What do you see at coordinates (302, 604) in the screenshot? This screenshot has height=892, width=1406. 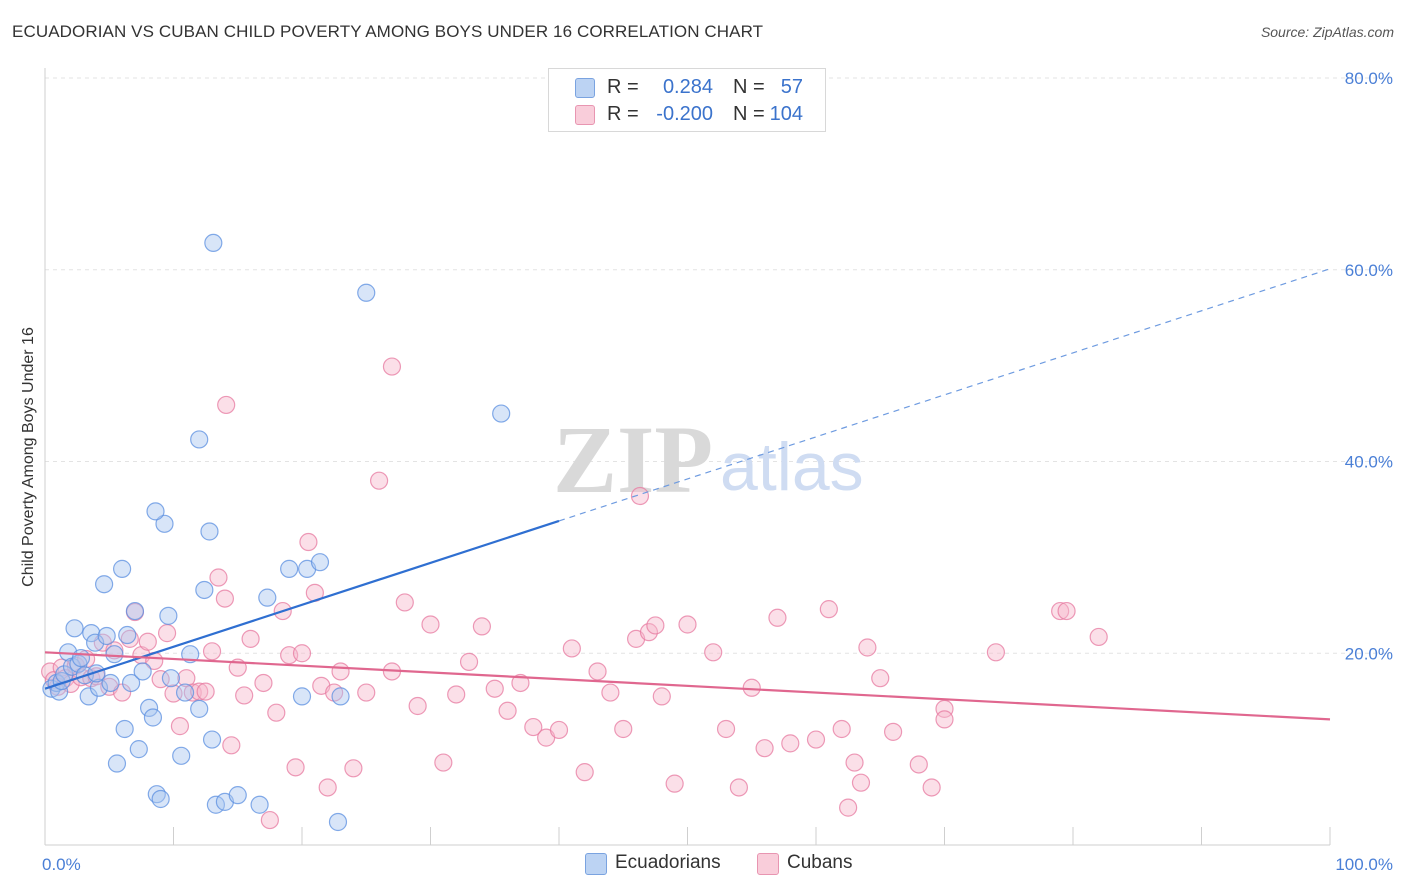 I see `ecuadorians-trendline` at bounding box center [302, 604].